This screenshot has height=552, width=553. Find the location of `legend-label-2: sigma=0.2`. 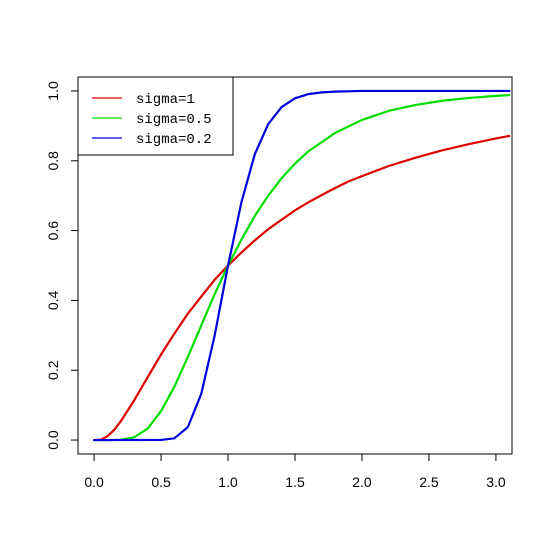

legend-label-2: sigma=0.2 is located at coordinates (174, 140).